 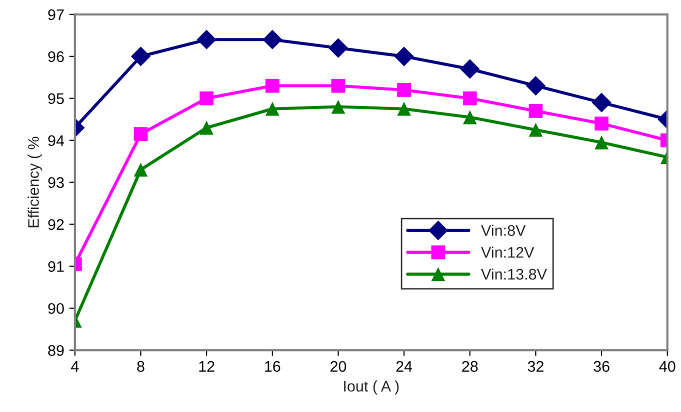 What do you see at coordinates (404, 366) in the screenshot?
I see `x-tick-label: 24` at bounding box center [404, 366].